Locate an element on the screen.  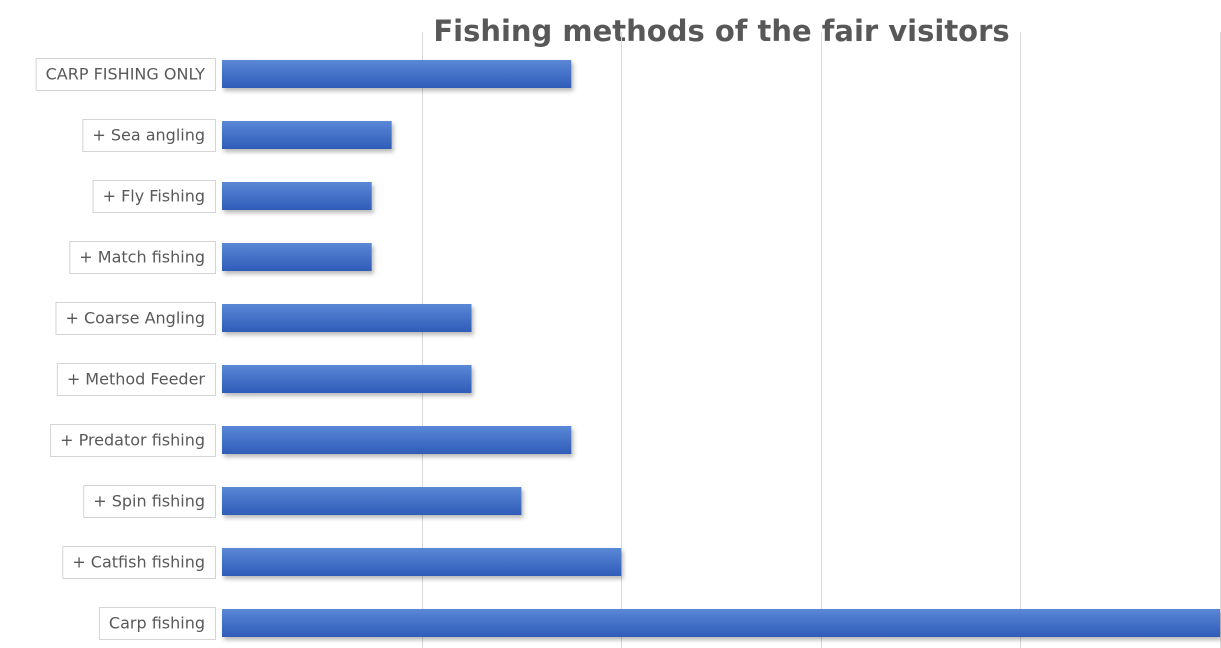
category-label: CARP FISHING ONLY is located at coordinates (126, 74).